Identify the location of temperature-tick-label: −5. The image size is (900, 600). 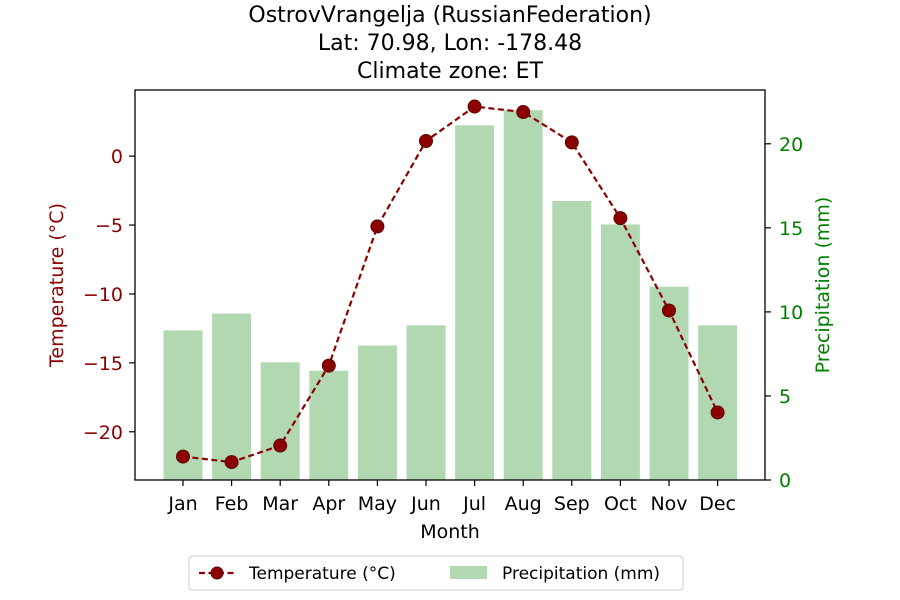
(109, 226).